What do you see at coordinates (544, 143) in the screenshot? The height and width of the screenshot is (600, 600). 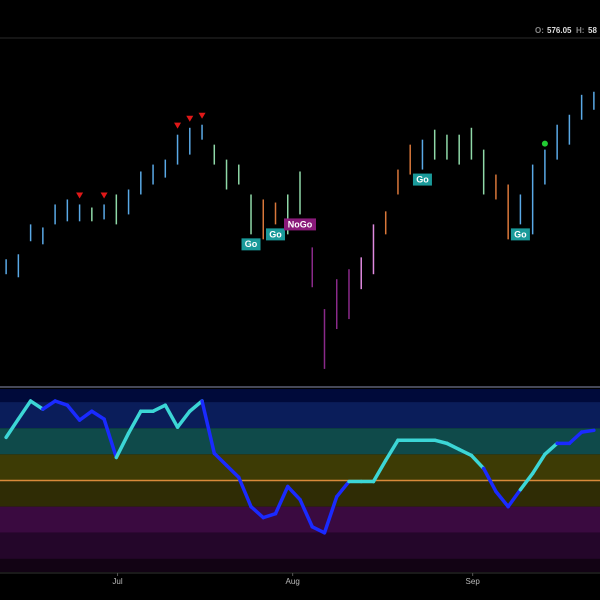 I see `up-dot` at bounding box center [544, 143].